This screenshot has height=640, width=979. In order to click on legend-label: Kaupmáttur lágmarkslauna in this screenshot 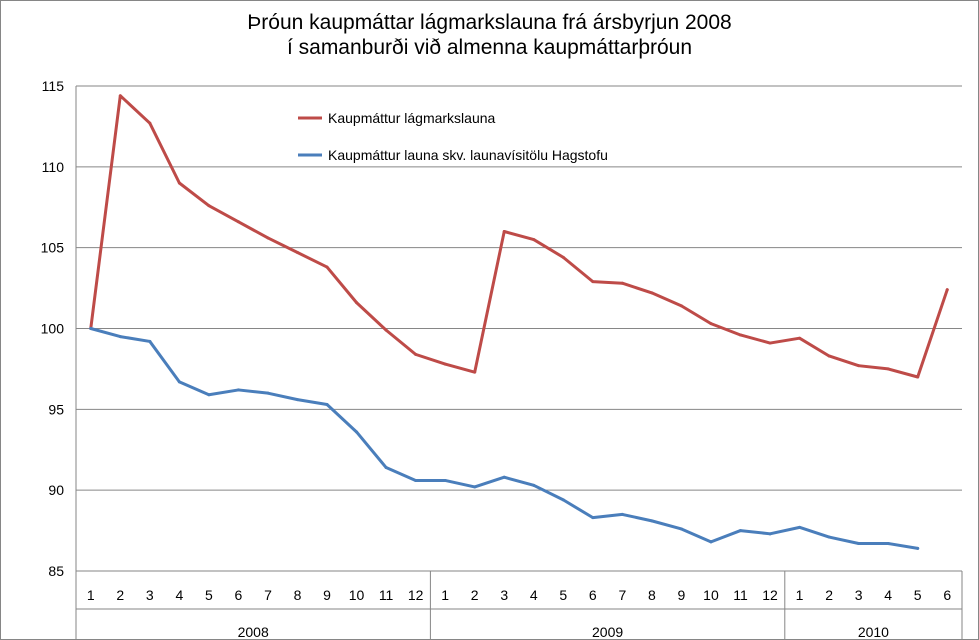, I will do `click(412, 118)`.